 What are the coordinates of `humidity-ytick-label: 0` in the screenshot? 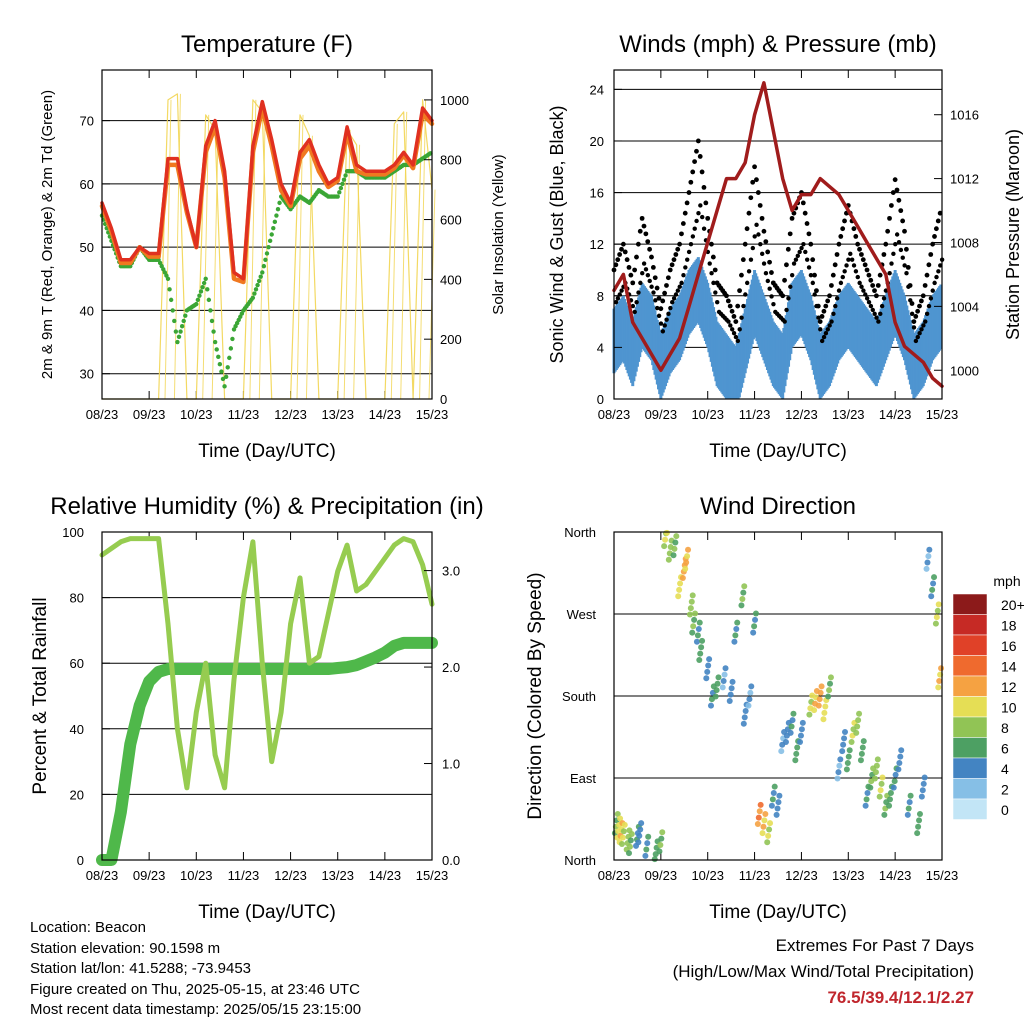 It's located at (80, 860).